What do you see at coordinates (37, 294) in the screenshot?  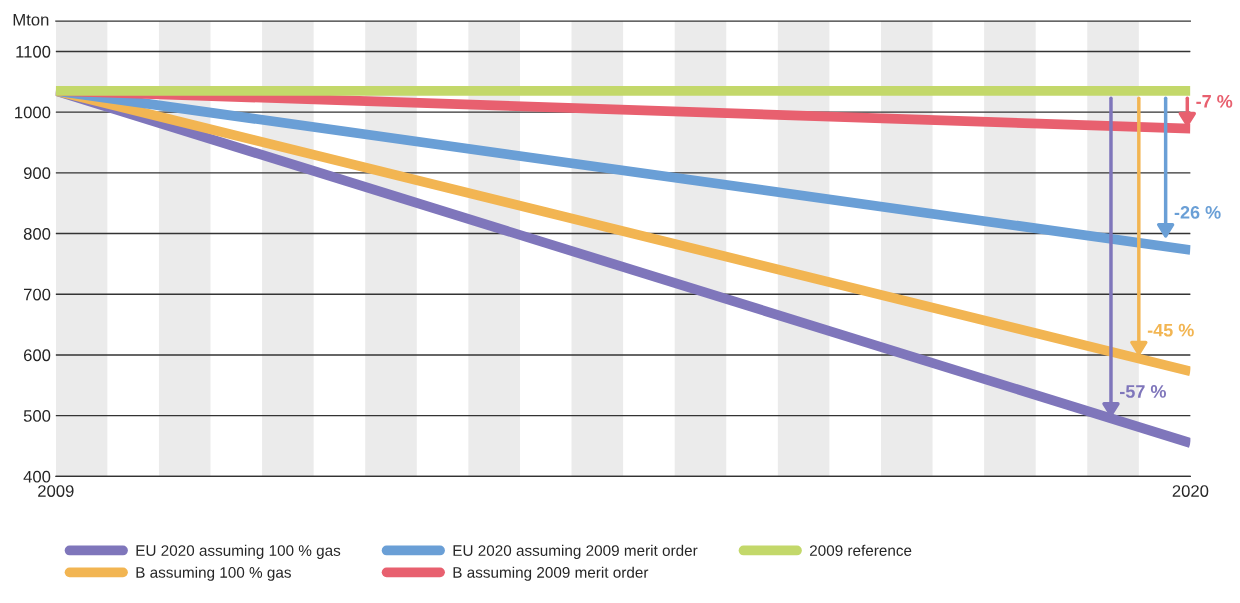 I see `y-tick-label: 700` at bounding box center [37, 294].